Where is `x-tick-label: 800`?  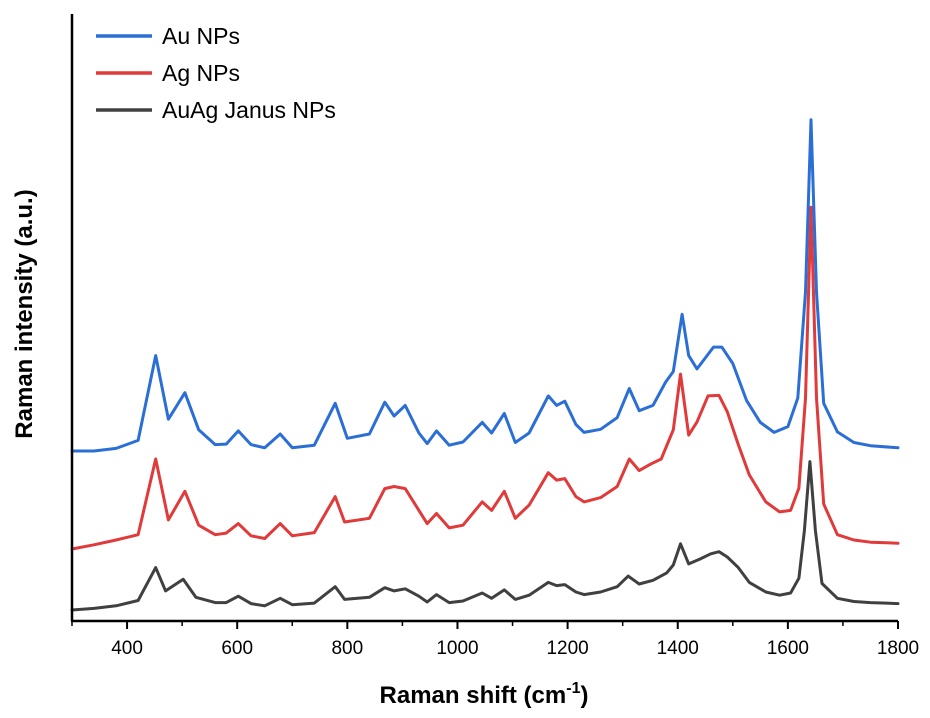
x-tick-label: 800 is located at coordinates (347, 648).